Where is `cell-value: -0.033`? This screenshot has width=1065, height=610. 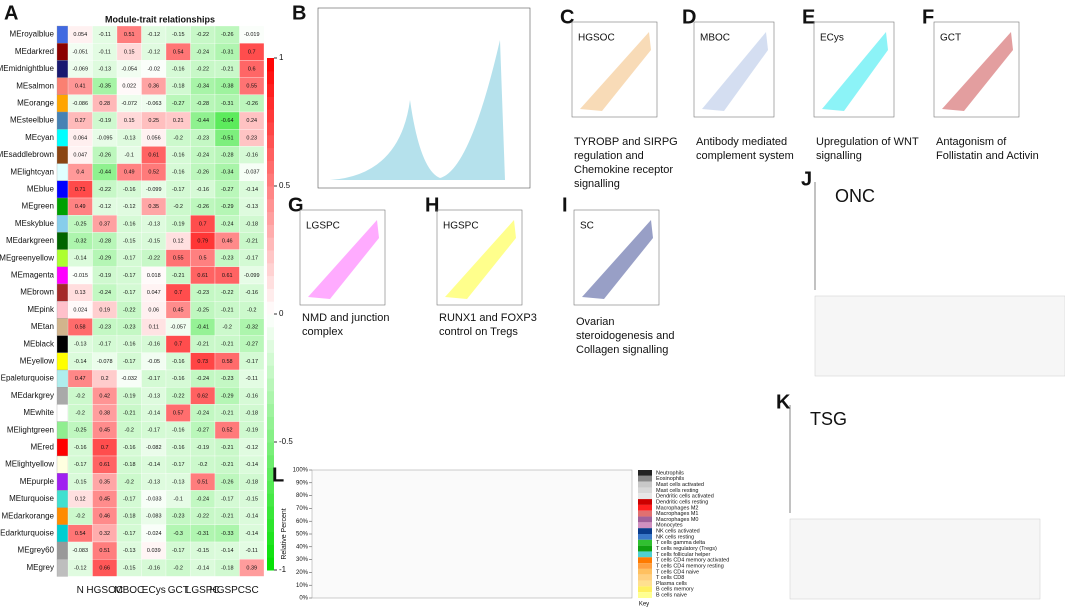
cell-value: -0.033 is located at coordinates (154, 499).